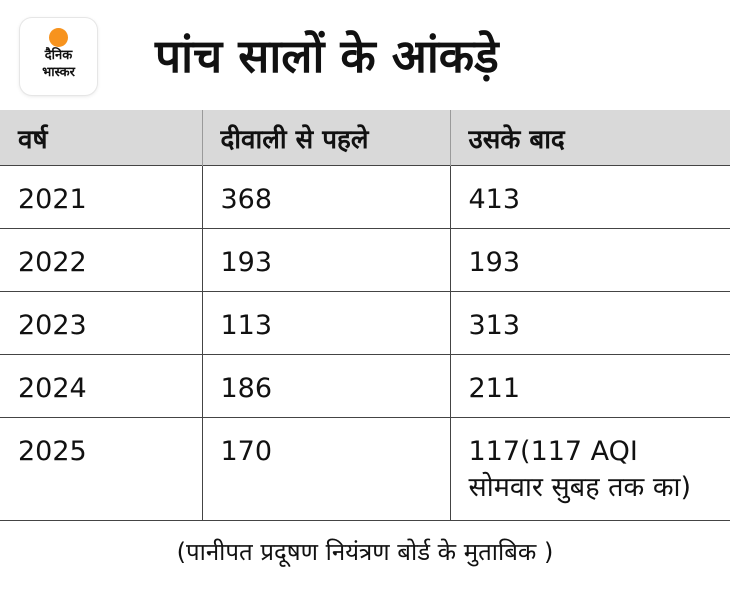 Image resolution: width=730 pixels, height=590 pixels. Describe the element at coordinates (325, 386) in the screenshot. I see `cell-before: 186` at that location.